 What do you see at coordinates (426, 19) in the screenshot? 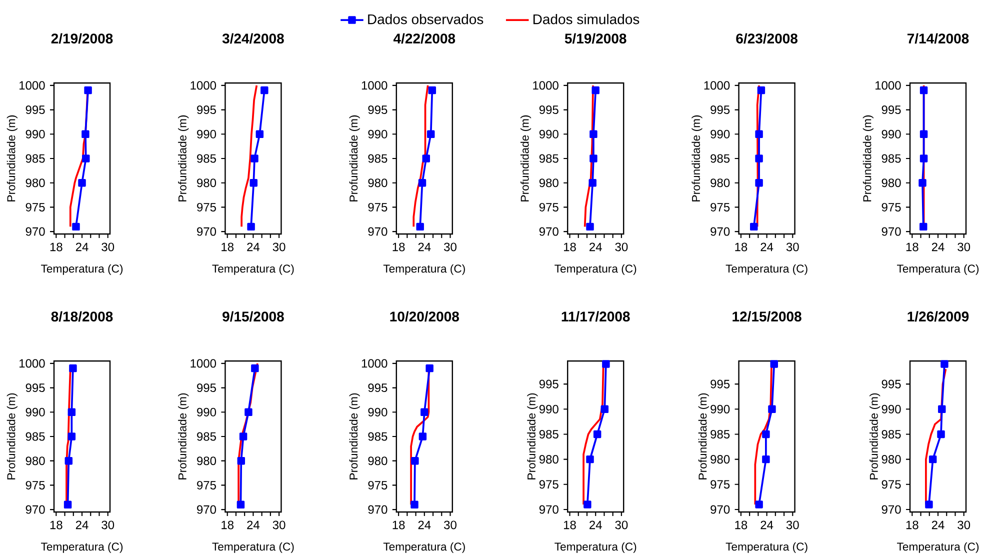
I see `legend-label: Dados observados` at bounding box center [426, 19].